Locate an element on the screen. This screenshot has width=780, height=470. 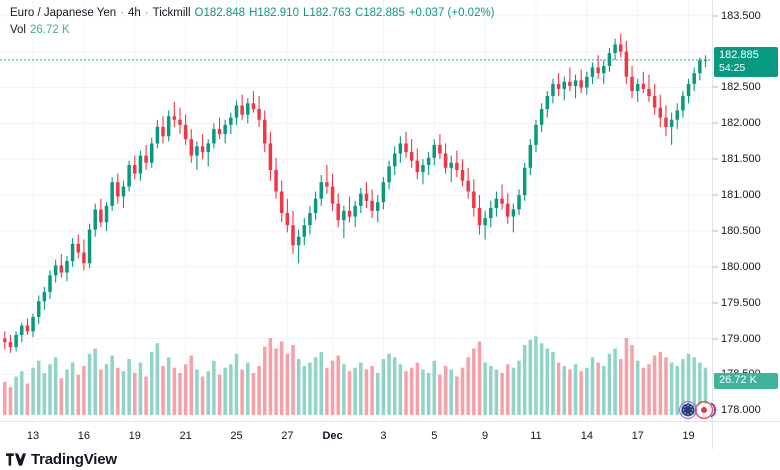
time-tick-label: 27 is located at coordinates (287, 436).